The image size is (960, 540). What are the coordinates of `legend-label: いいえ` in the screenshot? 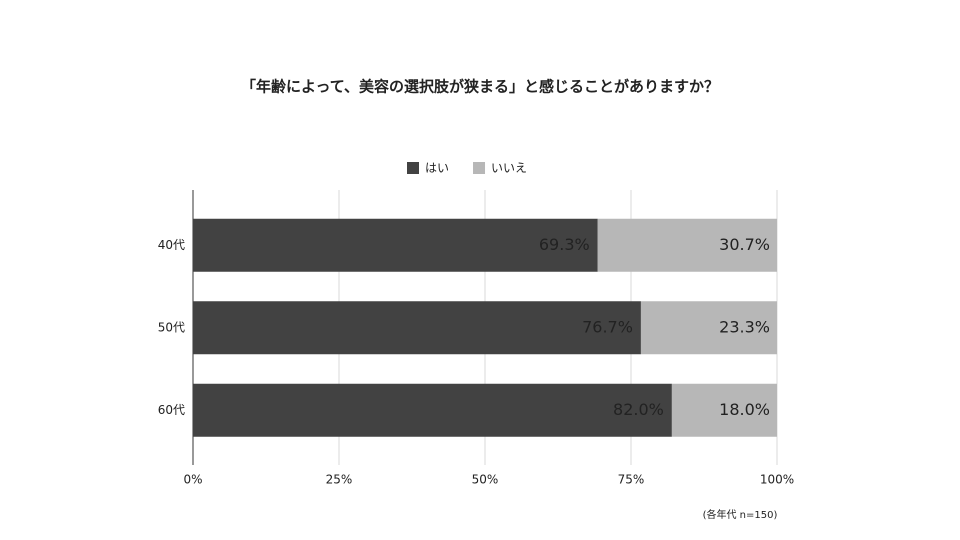 It's located at (509, 168).